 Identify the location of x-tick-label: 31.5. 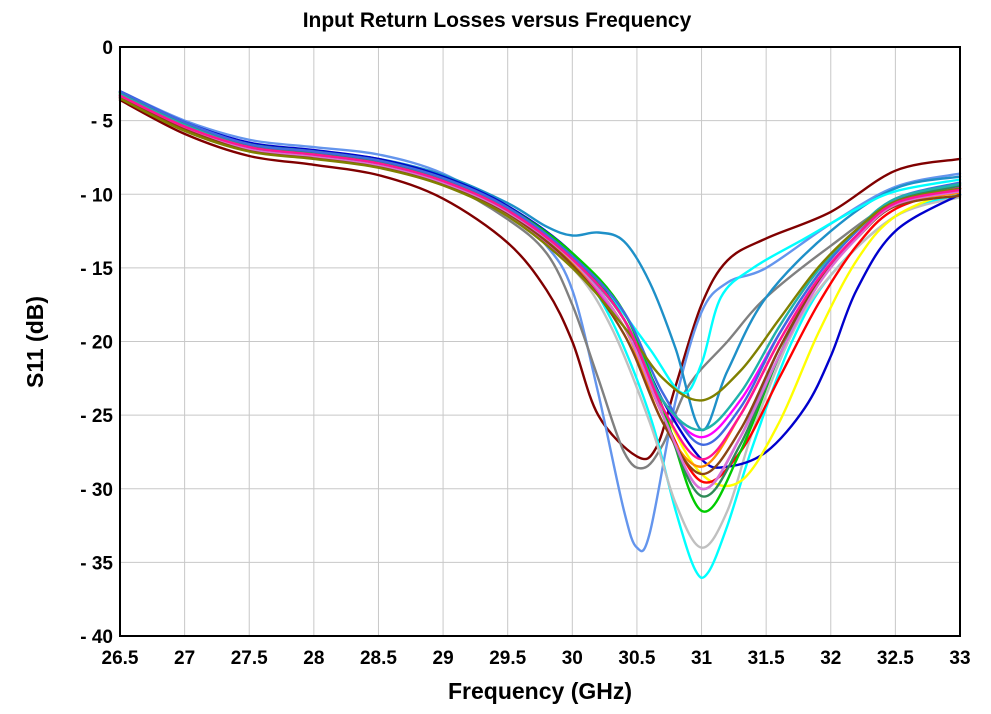
(766, 658).